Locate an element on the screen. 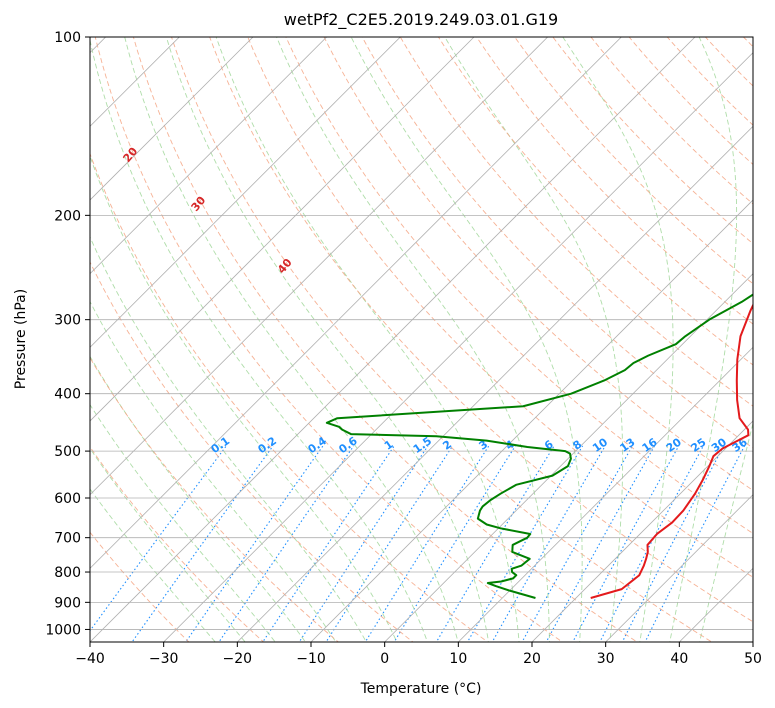  mixing-ratio-label: 10 is located at coordinates (600, 445).